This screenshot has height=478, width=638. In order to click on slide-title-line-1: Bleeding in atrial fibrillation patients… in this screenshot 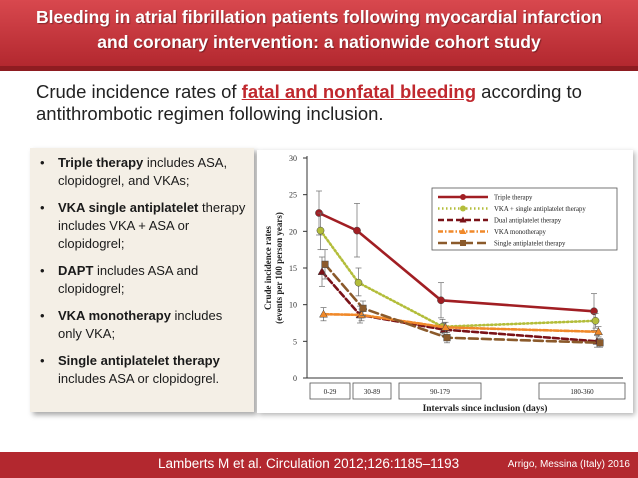, I will do `click(319, 17)`.